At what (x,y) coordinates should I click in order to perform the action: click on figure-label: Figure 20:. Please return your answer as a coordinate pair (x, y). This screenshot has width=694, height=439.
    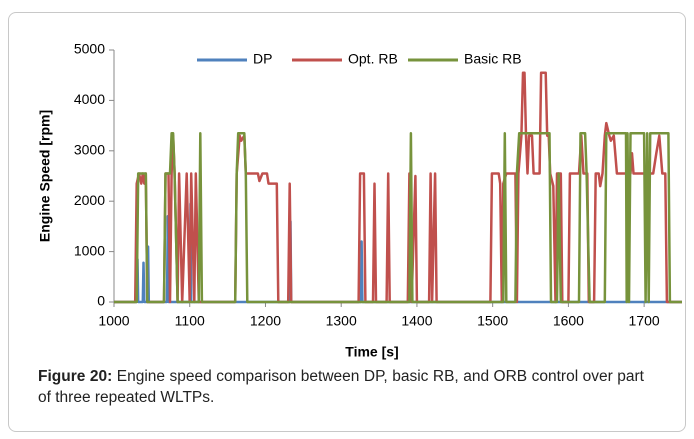
    Looking at the image, I should click on (75, 376).